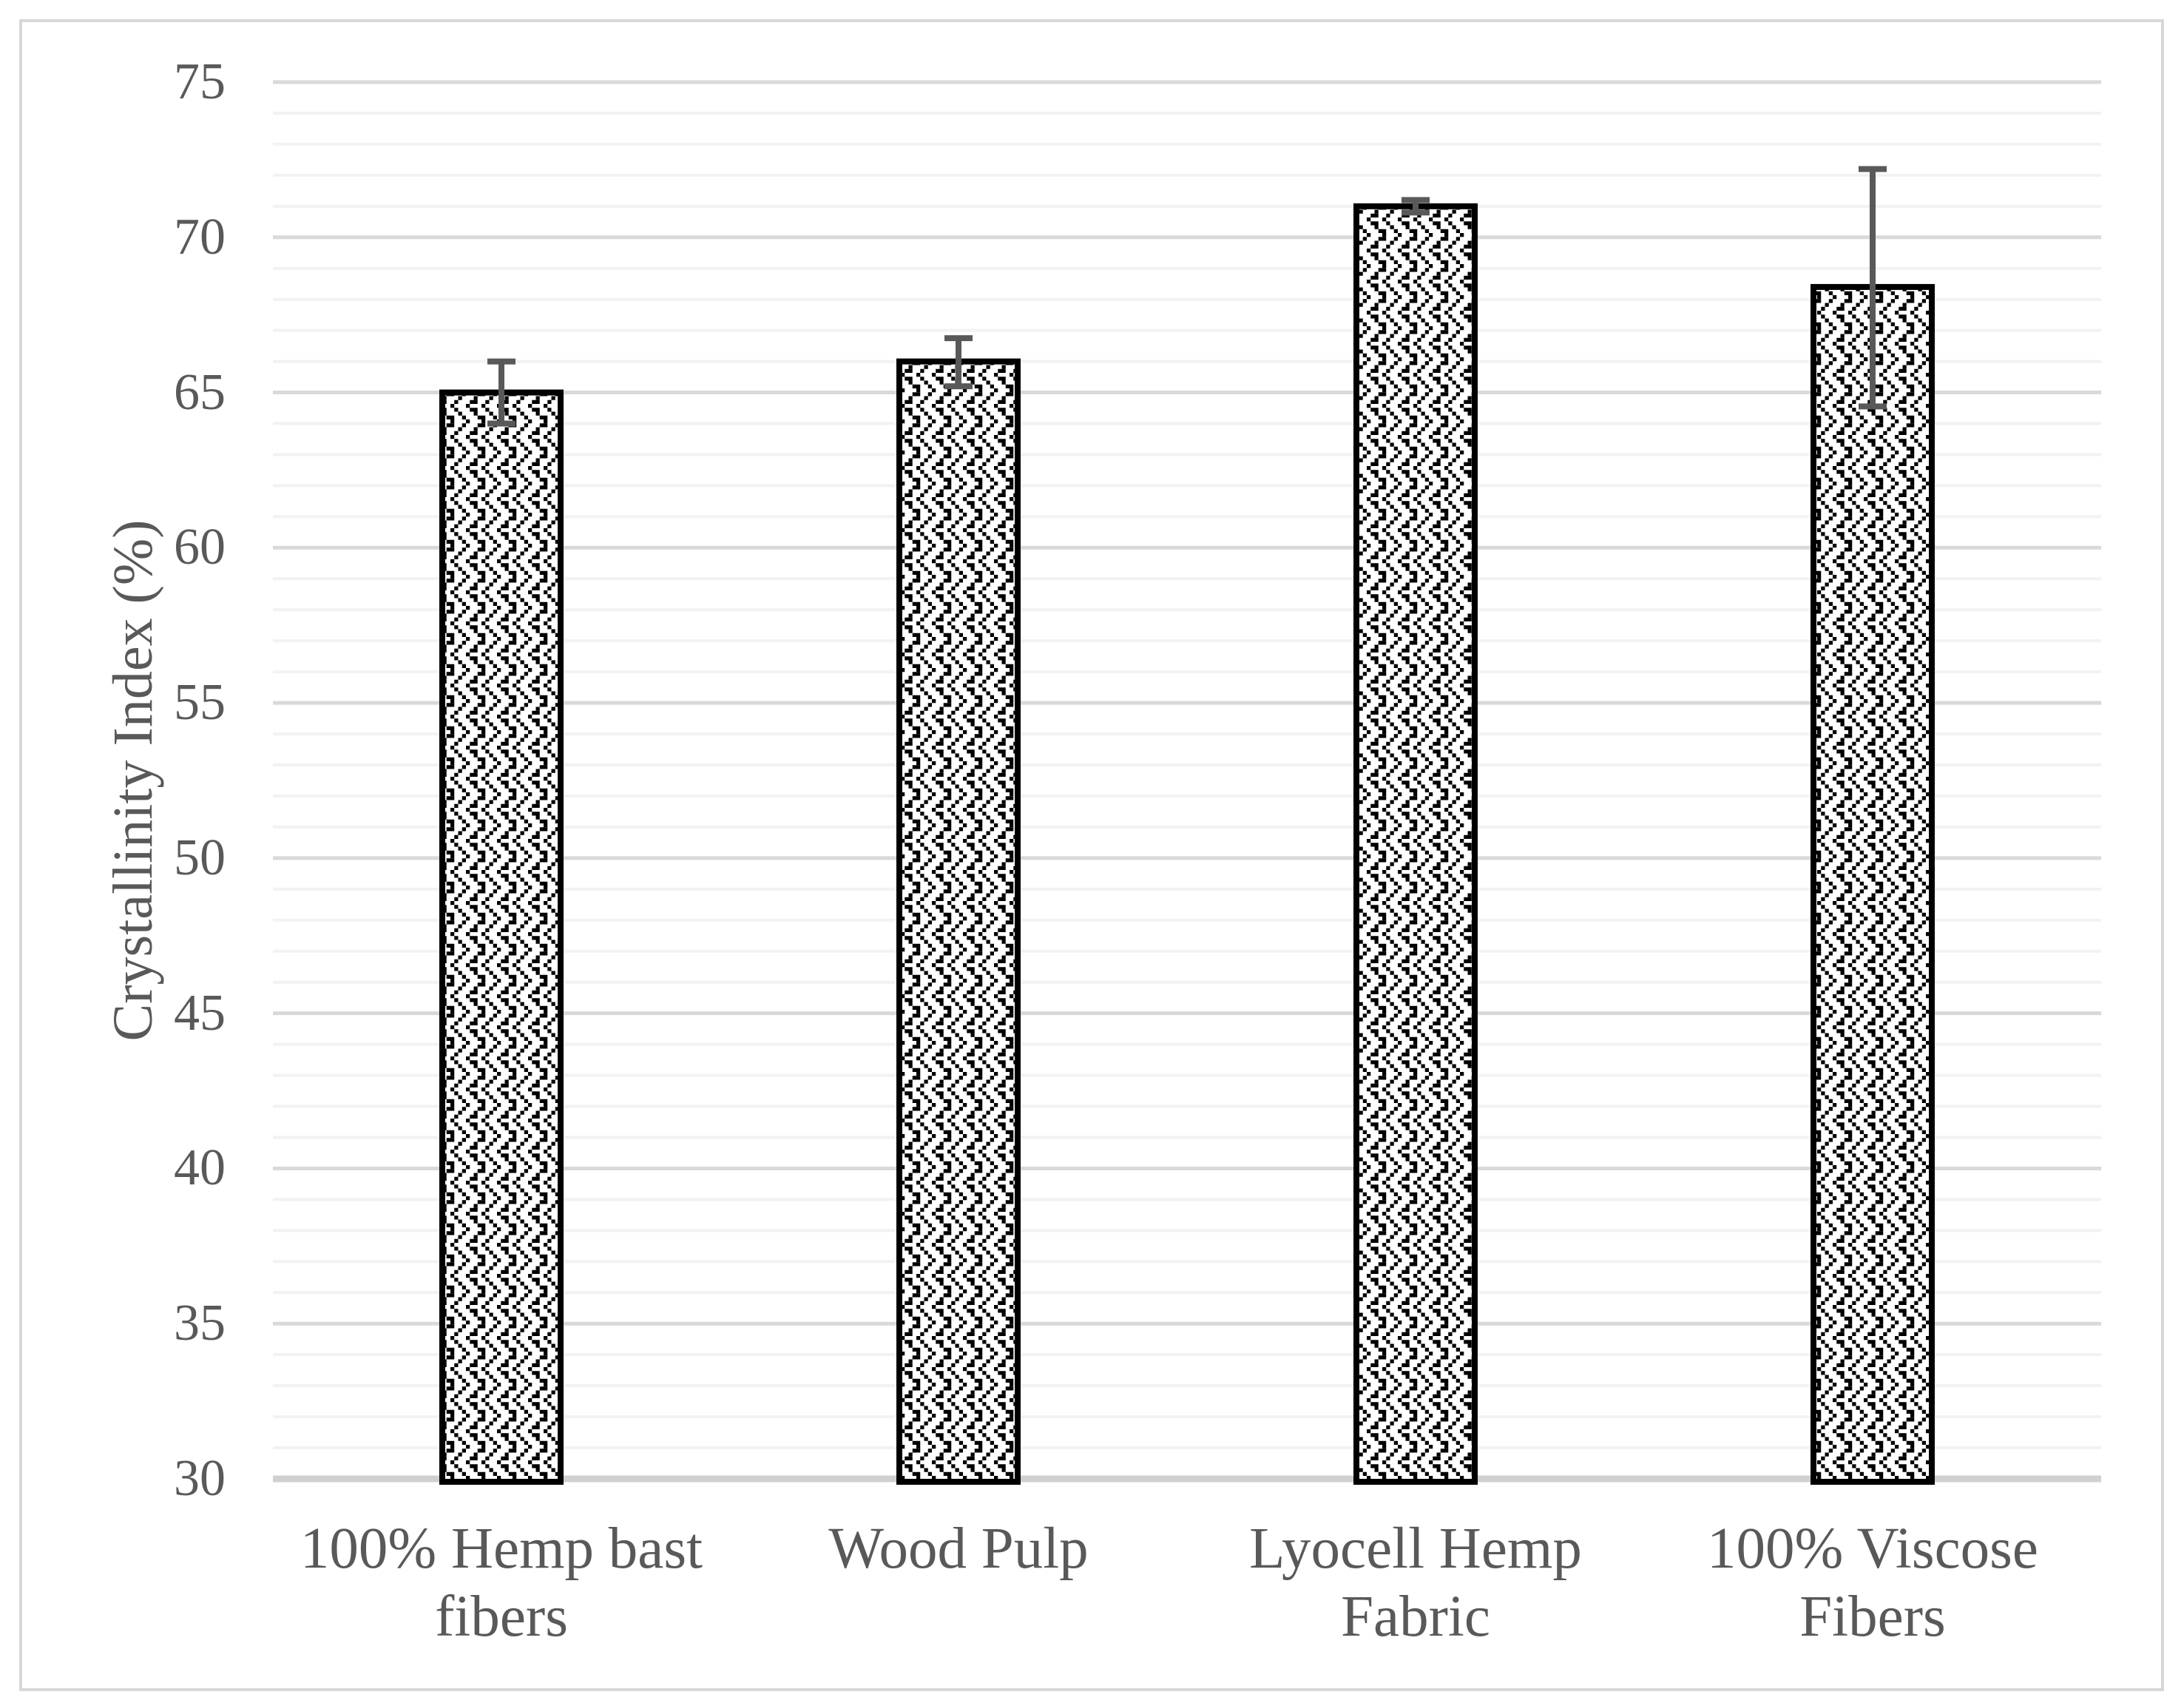  I want to click on y-tick-label: 35, so click(200, 1323).